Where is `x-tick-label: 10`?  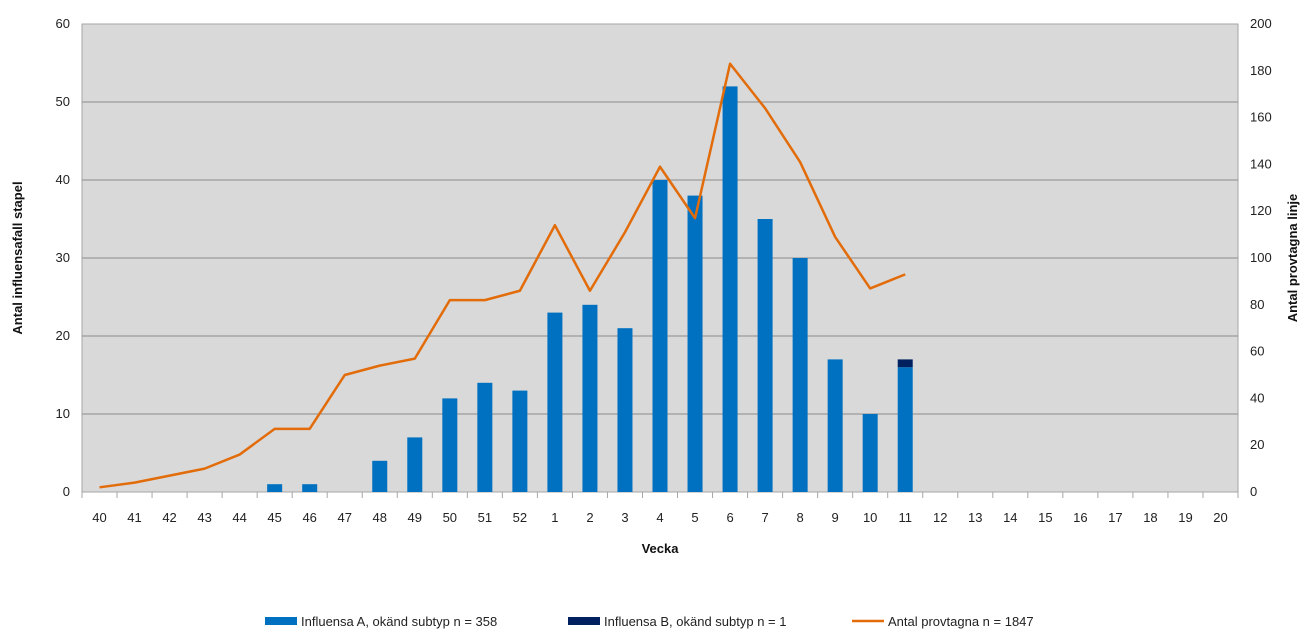
x-tick-label: 10 is located at coordinates (870, 517).